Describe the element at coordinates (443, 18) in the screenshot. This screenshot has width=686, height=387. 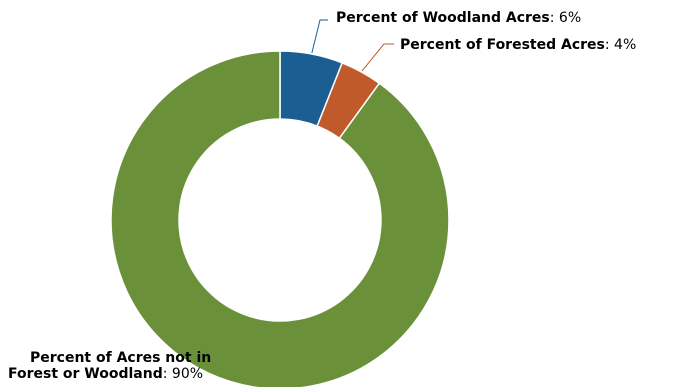
I see `label-woodland-name: Percent of Woodland Acres` at that location.